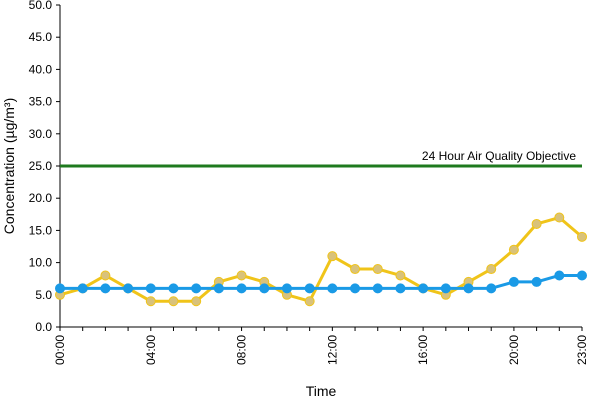 This screenshot has width=600, height=400. I want to click on x-axis-ticks: 00:00 04:00 08:00 12:00 16:00 20:00 23:00, so click(321, 346).